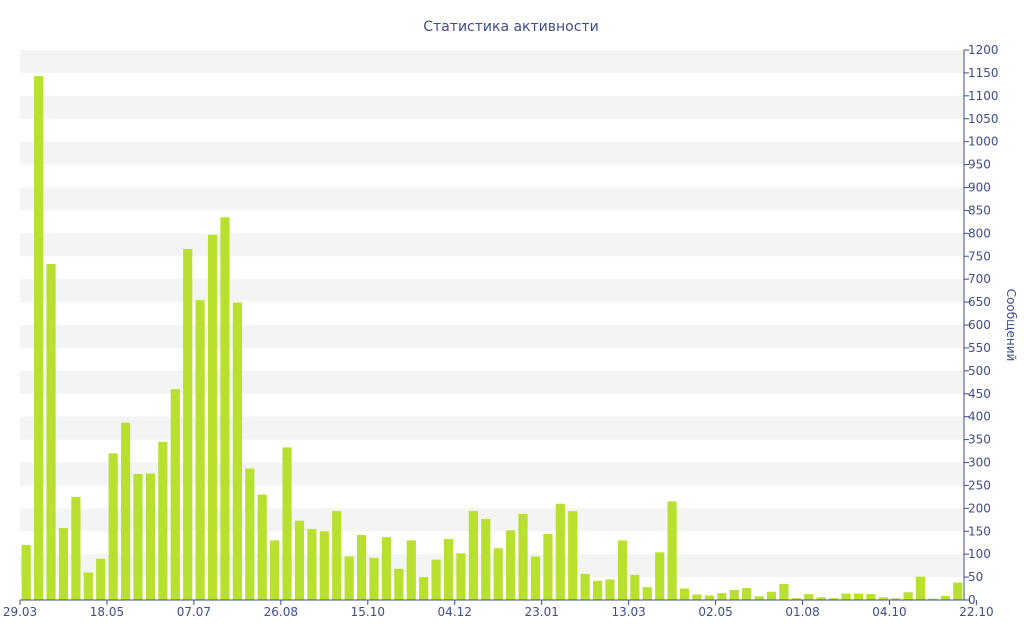 This screenshot has height=640, width=1024. What do you see at coordinates (979, 554) in the screenshot?
I see `y-tick-label: 100` at bounding box center [979, 554].